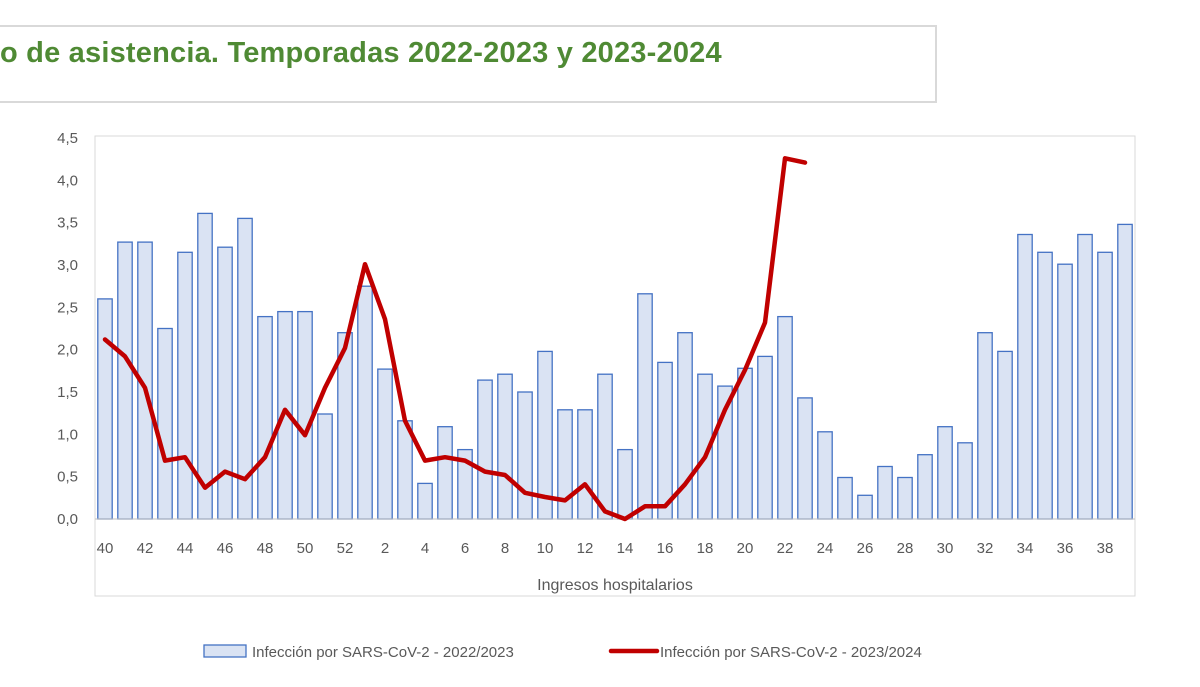  Describe the element at coordinates (345, 548) in the screenshot. I see `x-tick-label: 52` at that location.